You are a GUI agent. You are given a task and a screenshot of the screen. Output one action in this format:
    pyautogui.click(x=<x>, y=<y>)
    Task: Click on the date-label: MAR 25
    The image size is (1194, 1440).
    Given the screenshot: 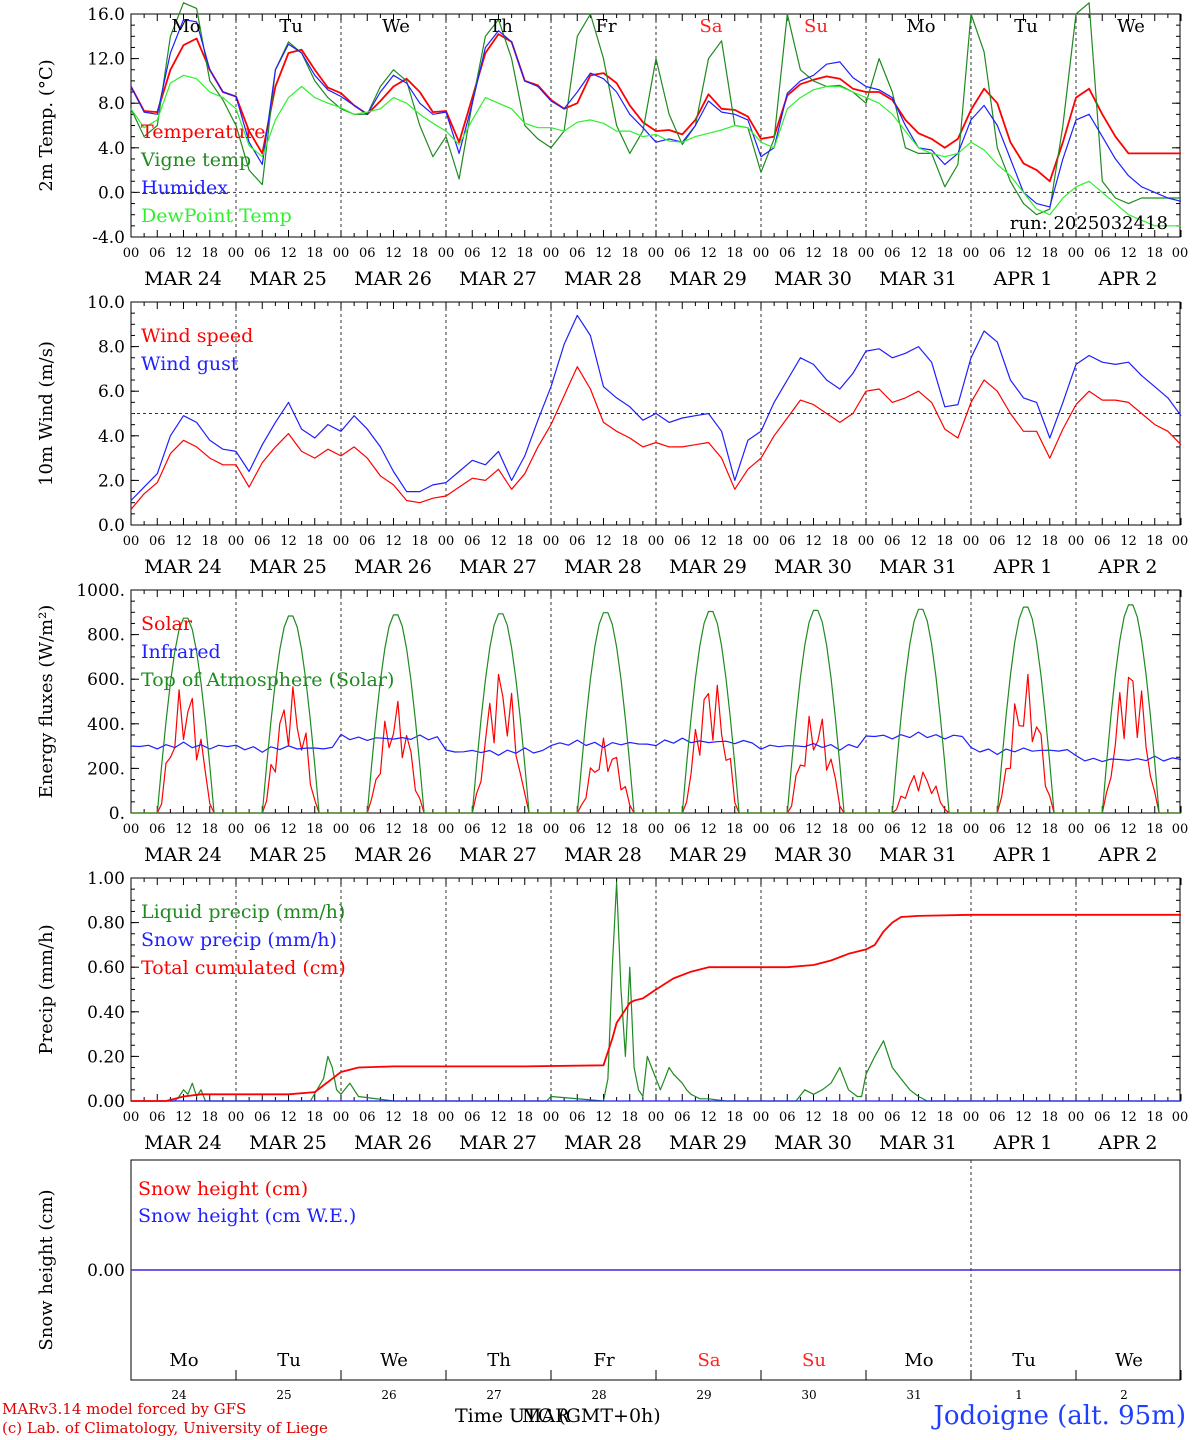 What is the action you would take?
    pyautogui.click(x=288, y=279)
    